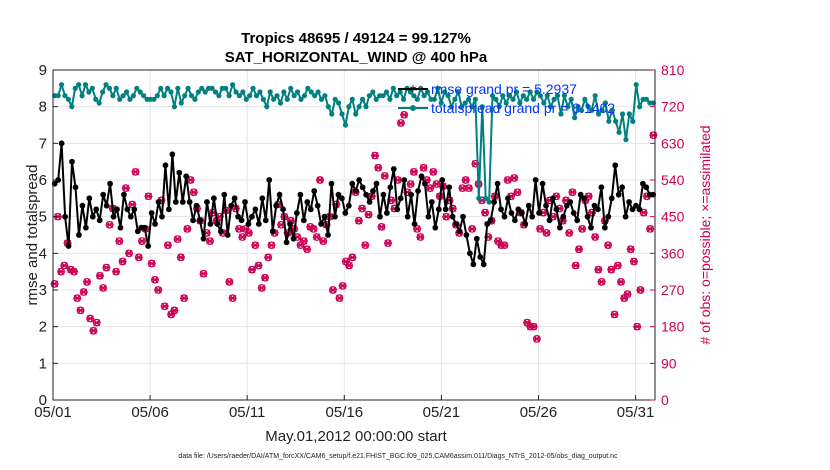 The height and width of the screenshot is (470, 830). I want to click on y-tick-label-right: 540, so click(673, 180).